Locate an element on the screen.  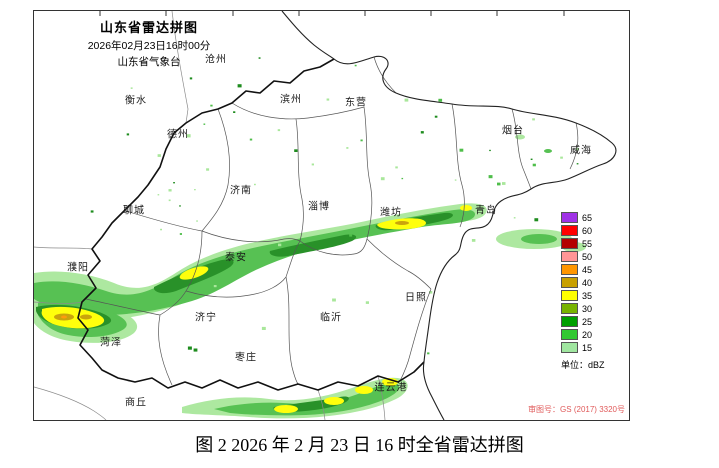
legend-row: 35 is located at coordinates (592, 295).